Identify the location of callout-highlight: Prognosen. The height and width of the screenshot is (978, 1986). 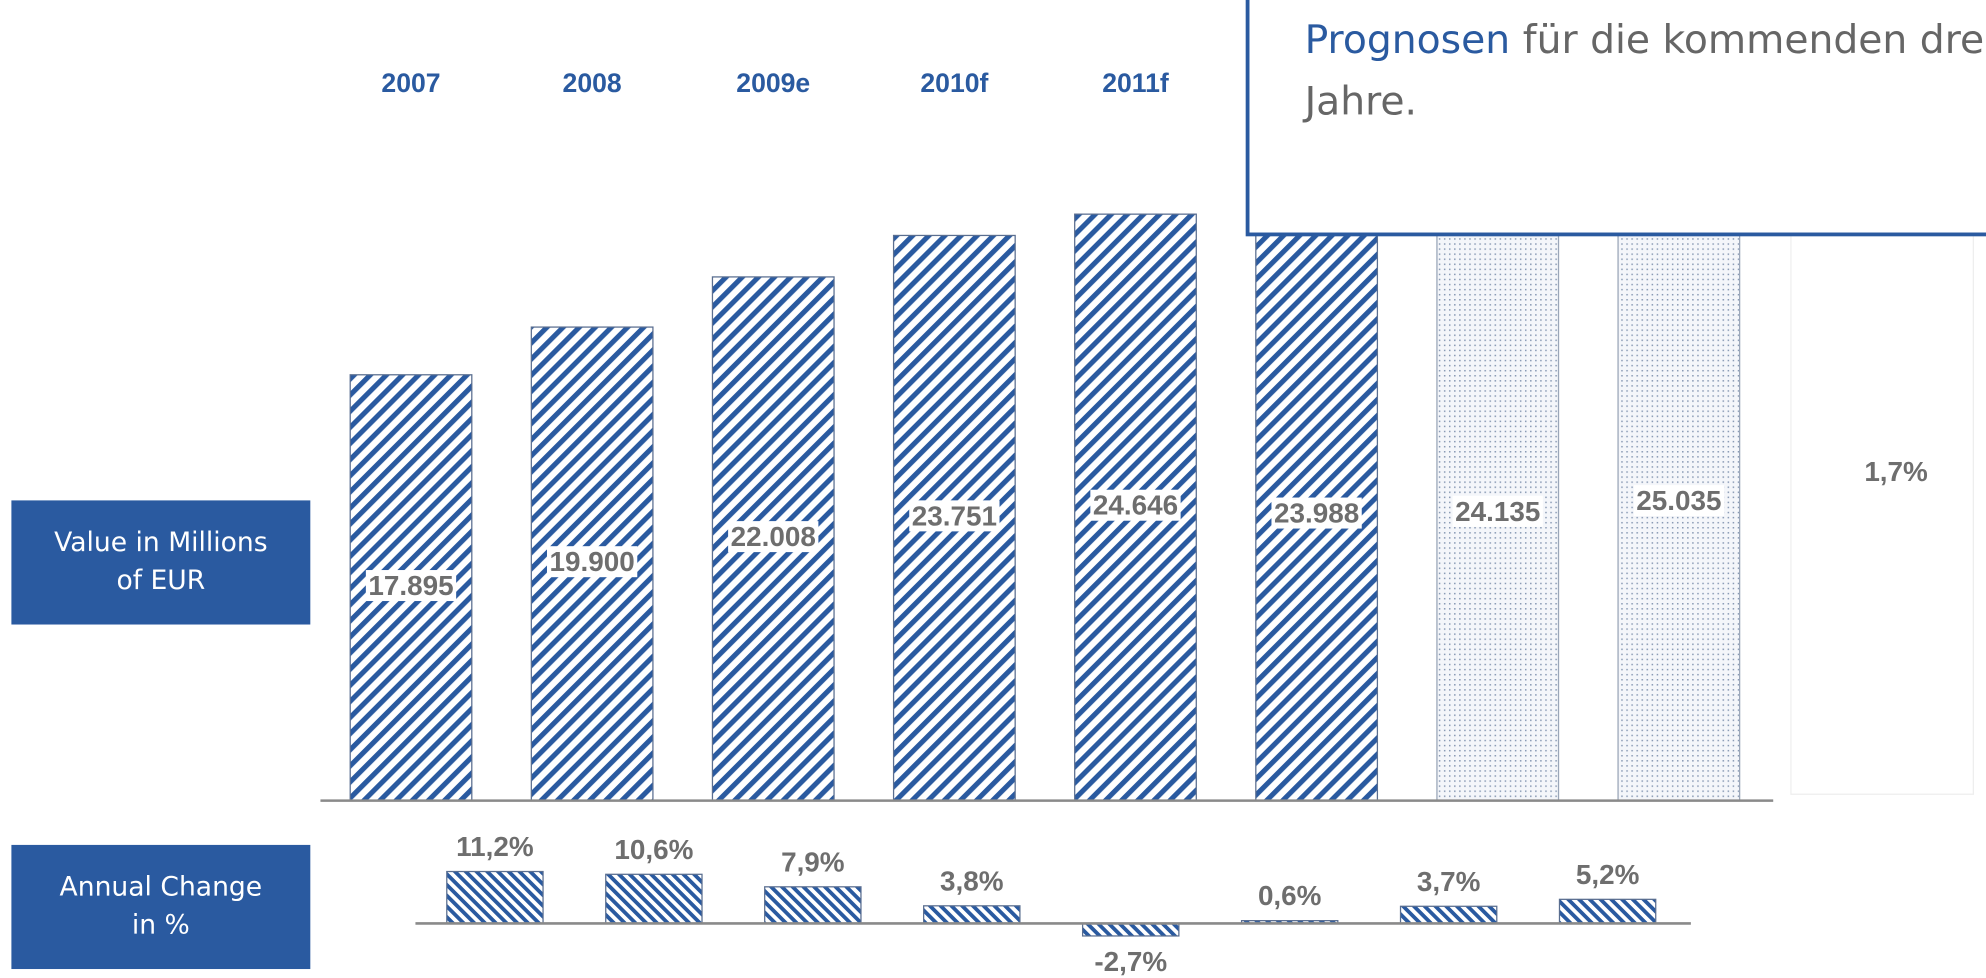
(1408, 39).